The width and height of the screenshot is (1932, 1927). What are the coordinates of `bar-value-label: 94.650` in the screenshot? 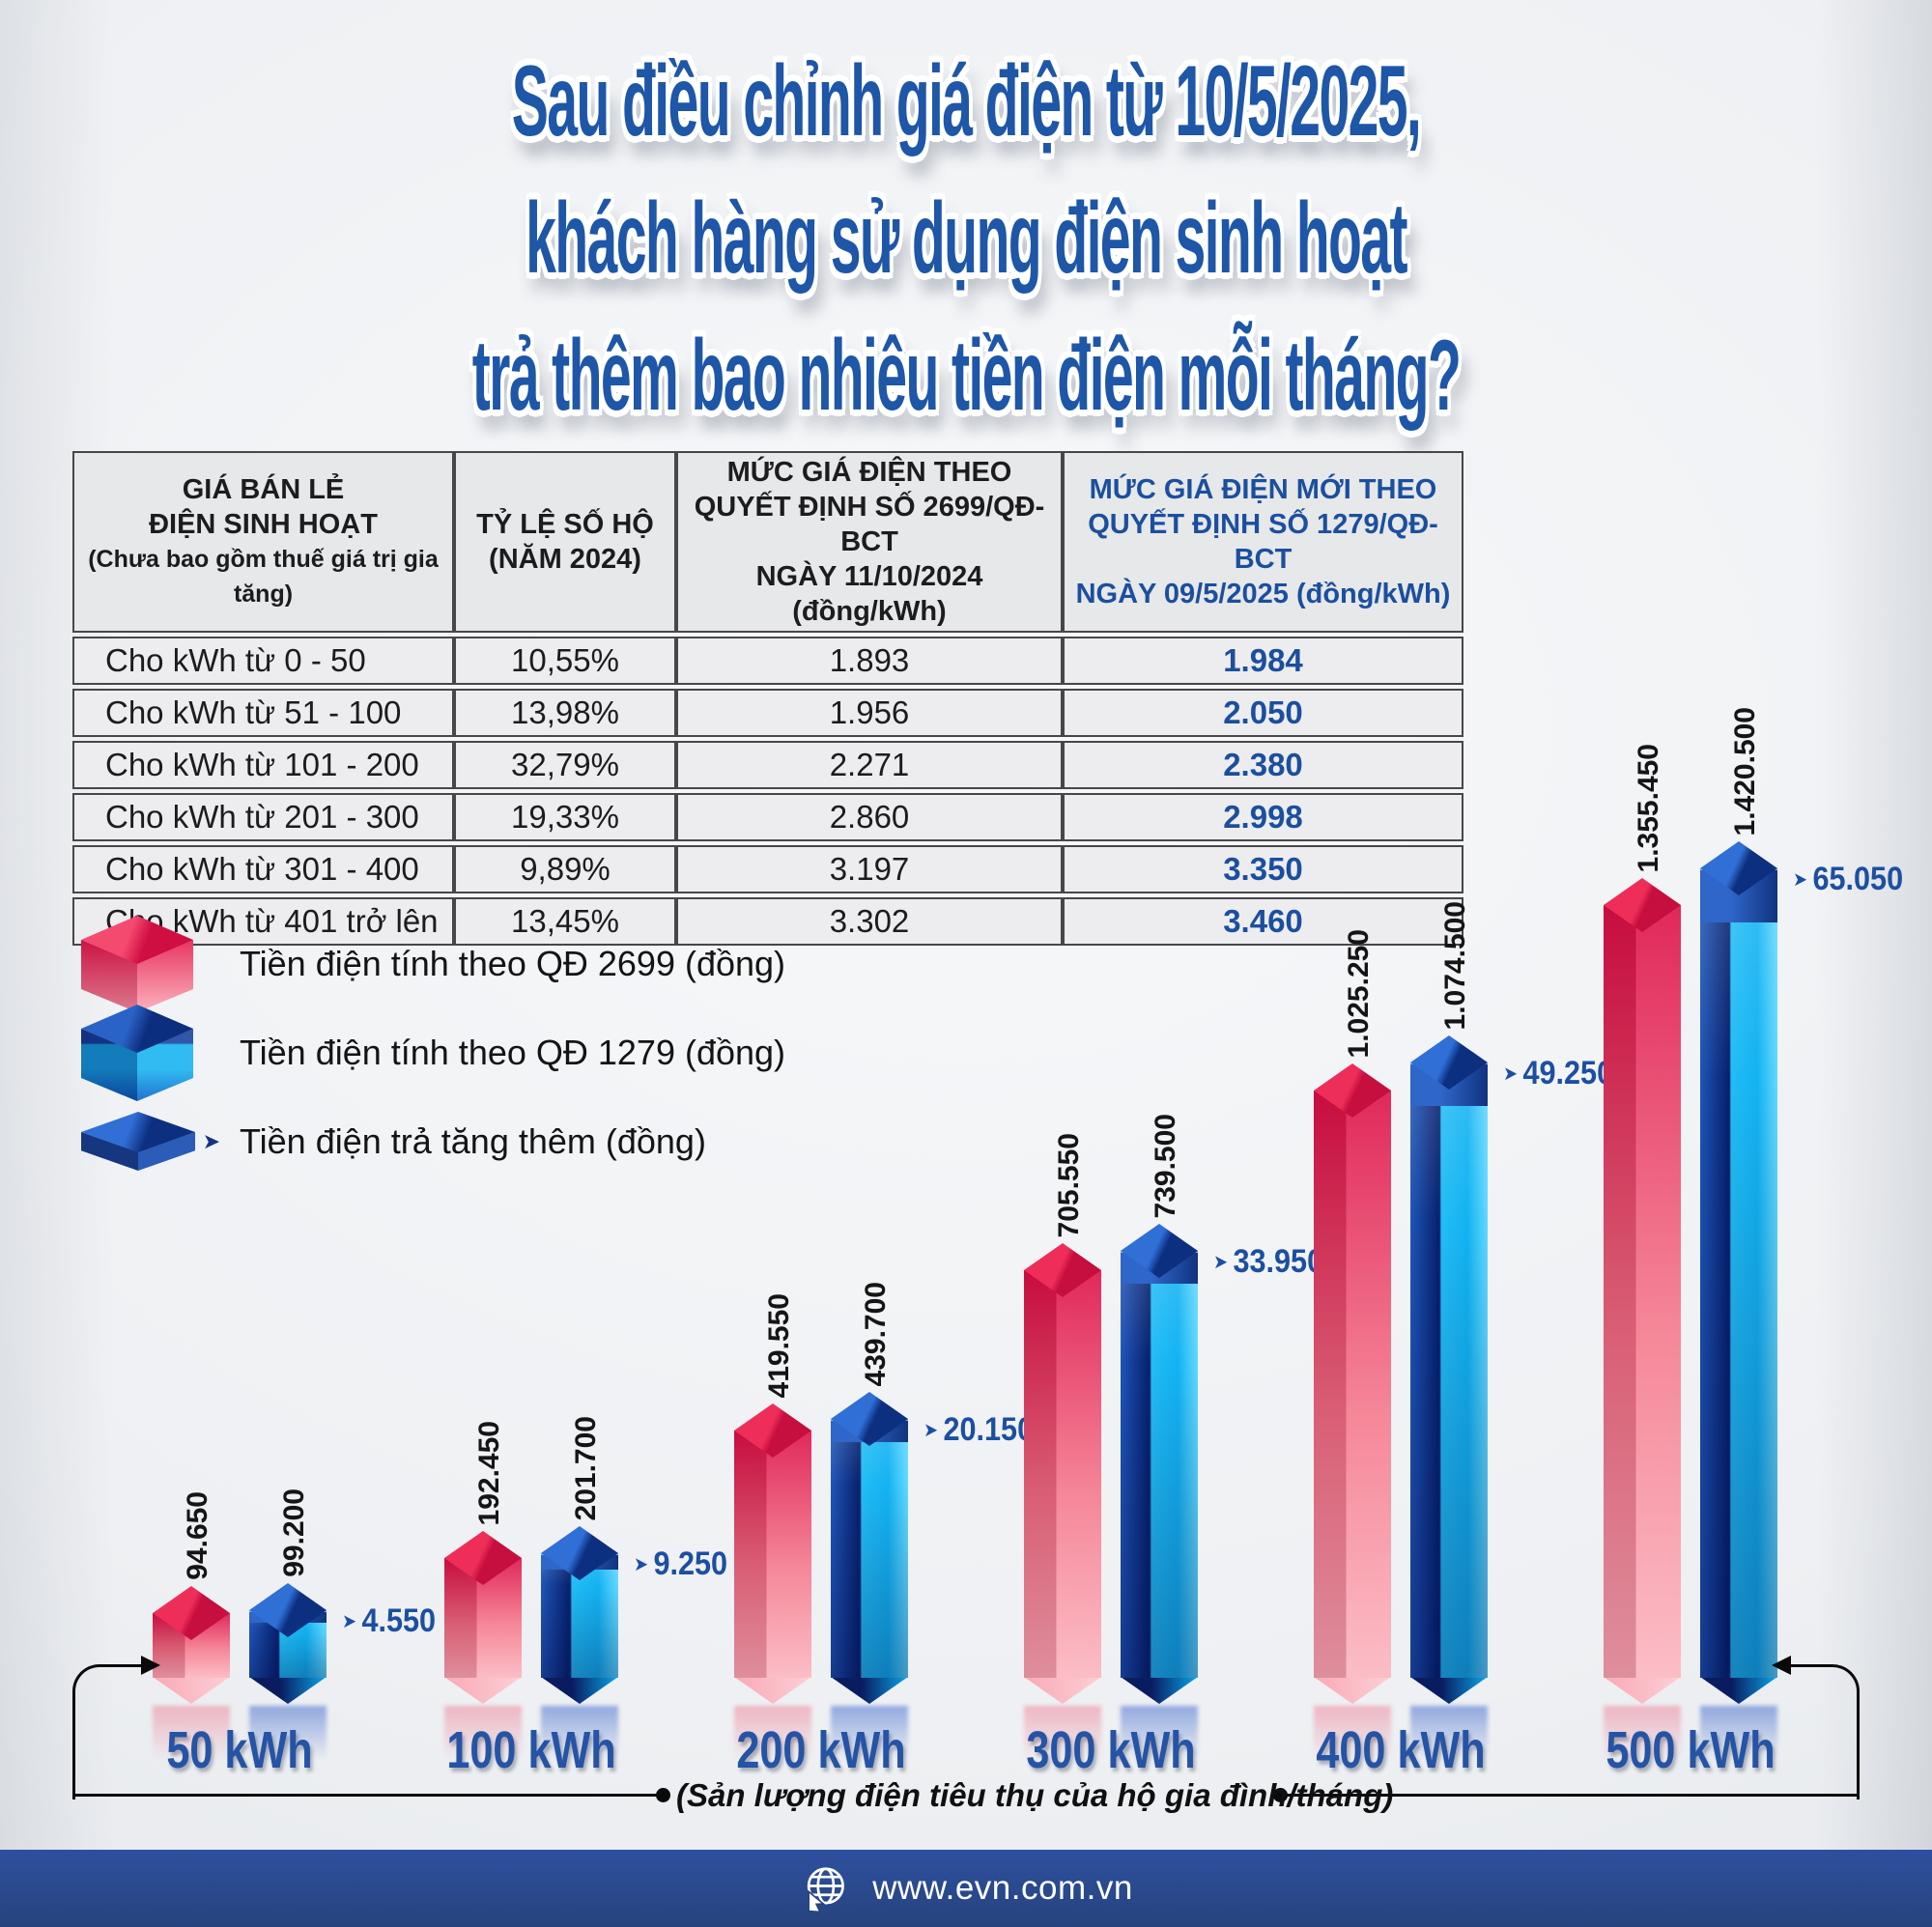 It's located at (197, 1535).